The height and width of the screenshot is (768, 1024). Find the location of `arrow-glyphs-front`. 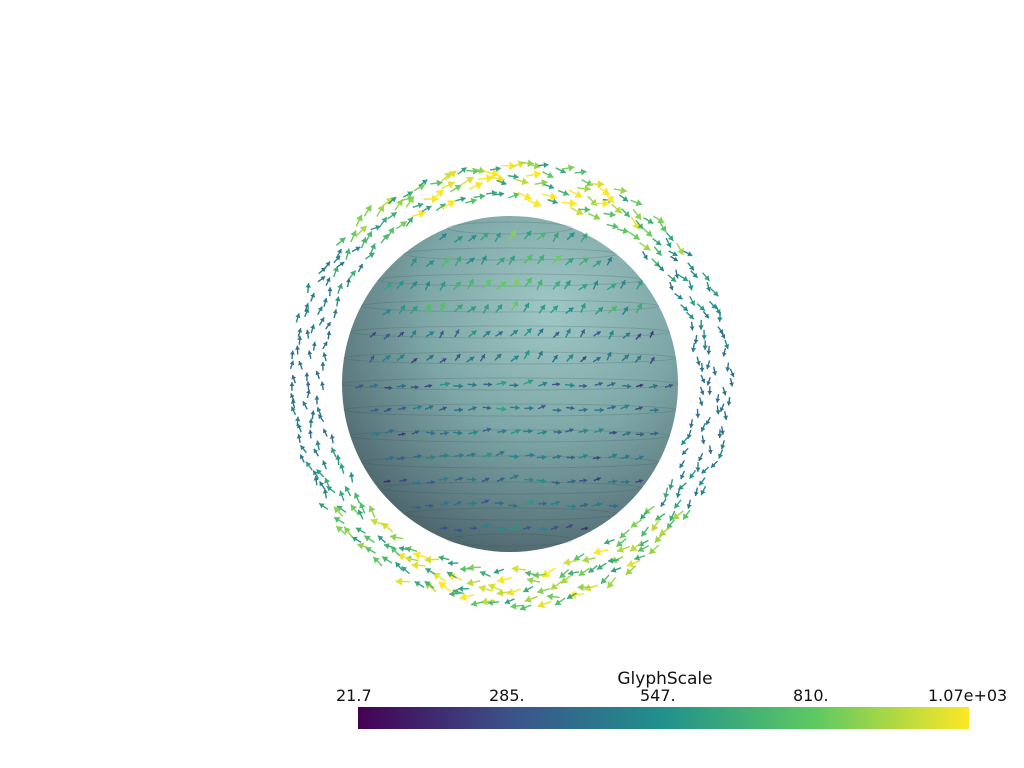

arrow-glyphs-front is located at coordinates (514, 381).